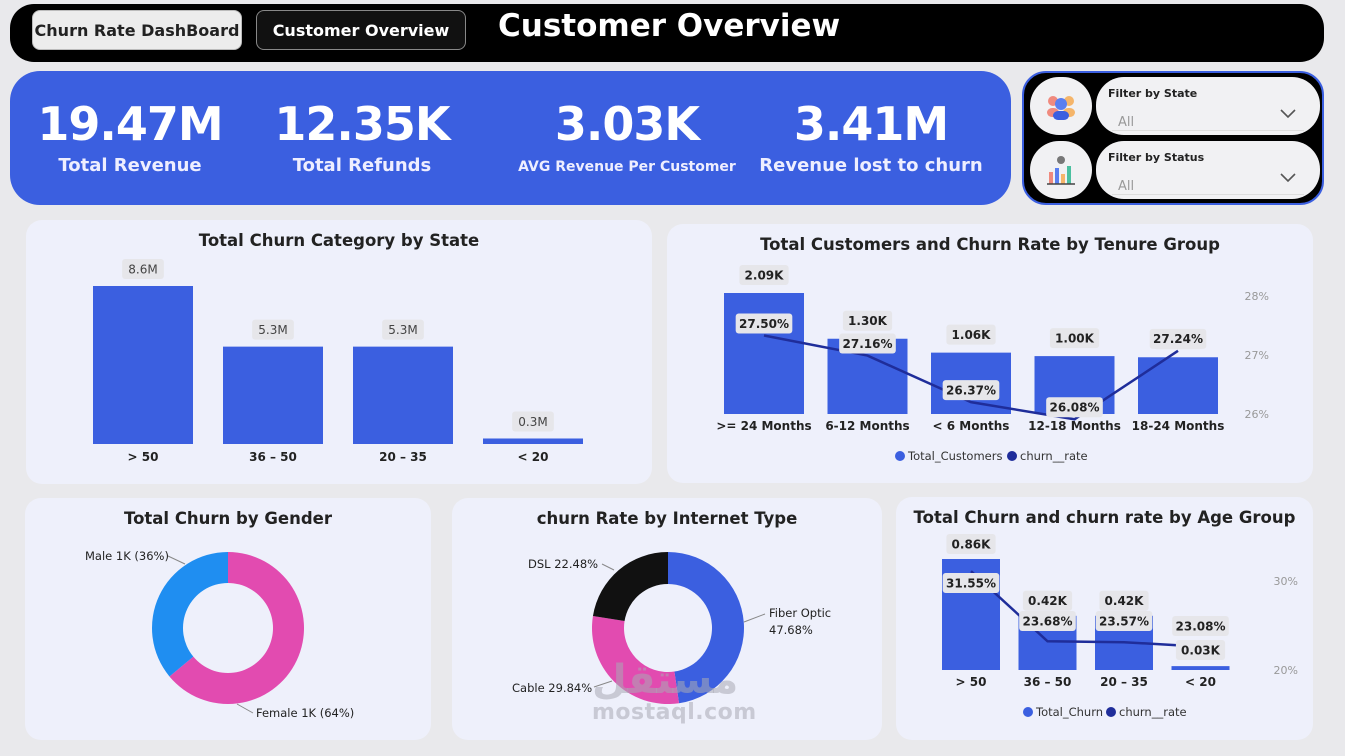 This screenshot has height=756, width=1345. What do you see at coordinates (867, 426) in the screenshot?
I see `x-tick-label: 6-12 Months` at bounding box center [867, 426].